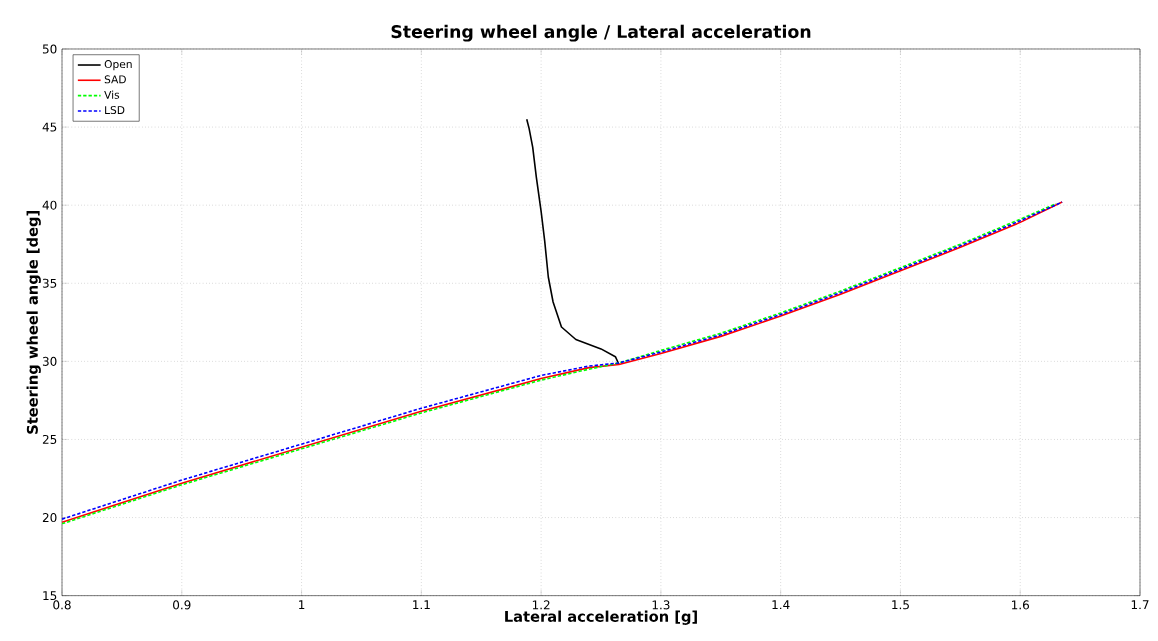 The image size is (1158, 641). What do you see at coordinates (1021, 605) in the screenshot?
I see `x-tick-label: 1.6` at bounding box center [1021, 605].